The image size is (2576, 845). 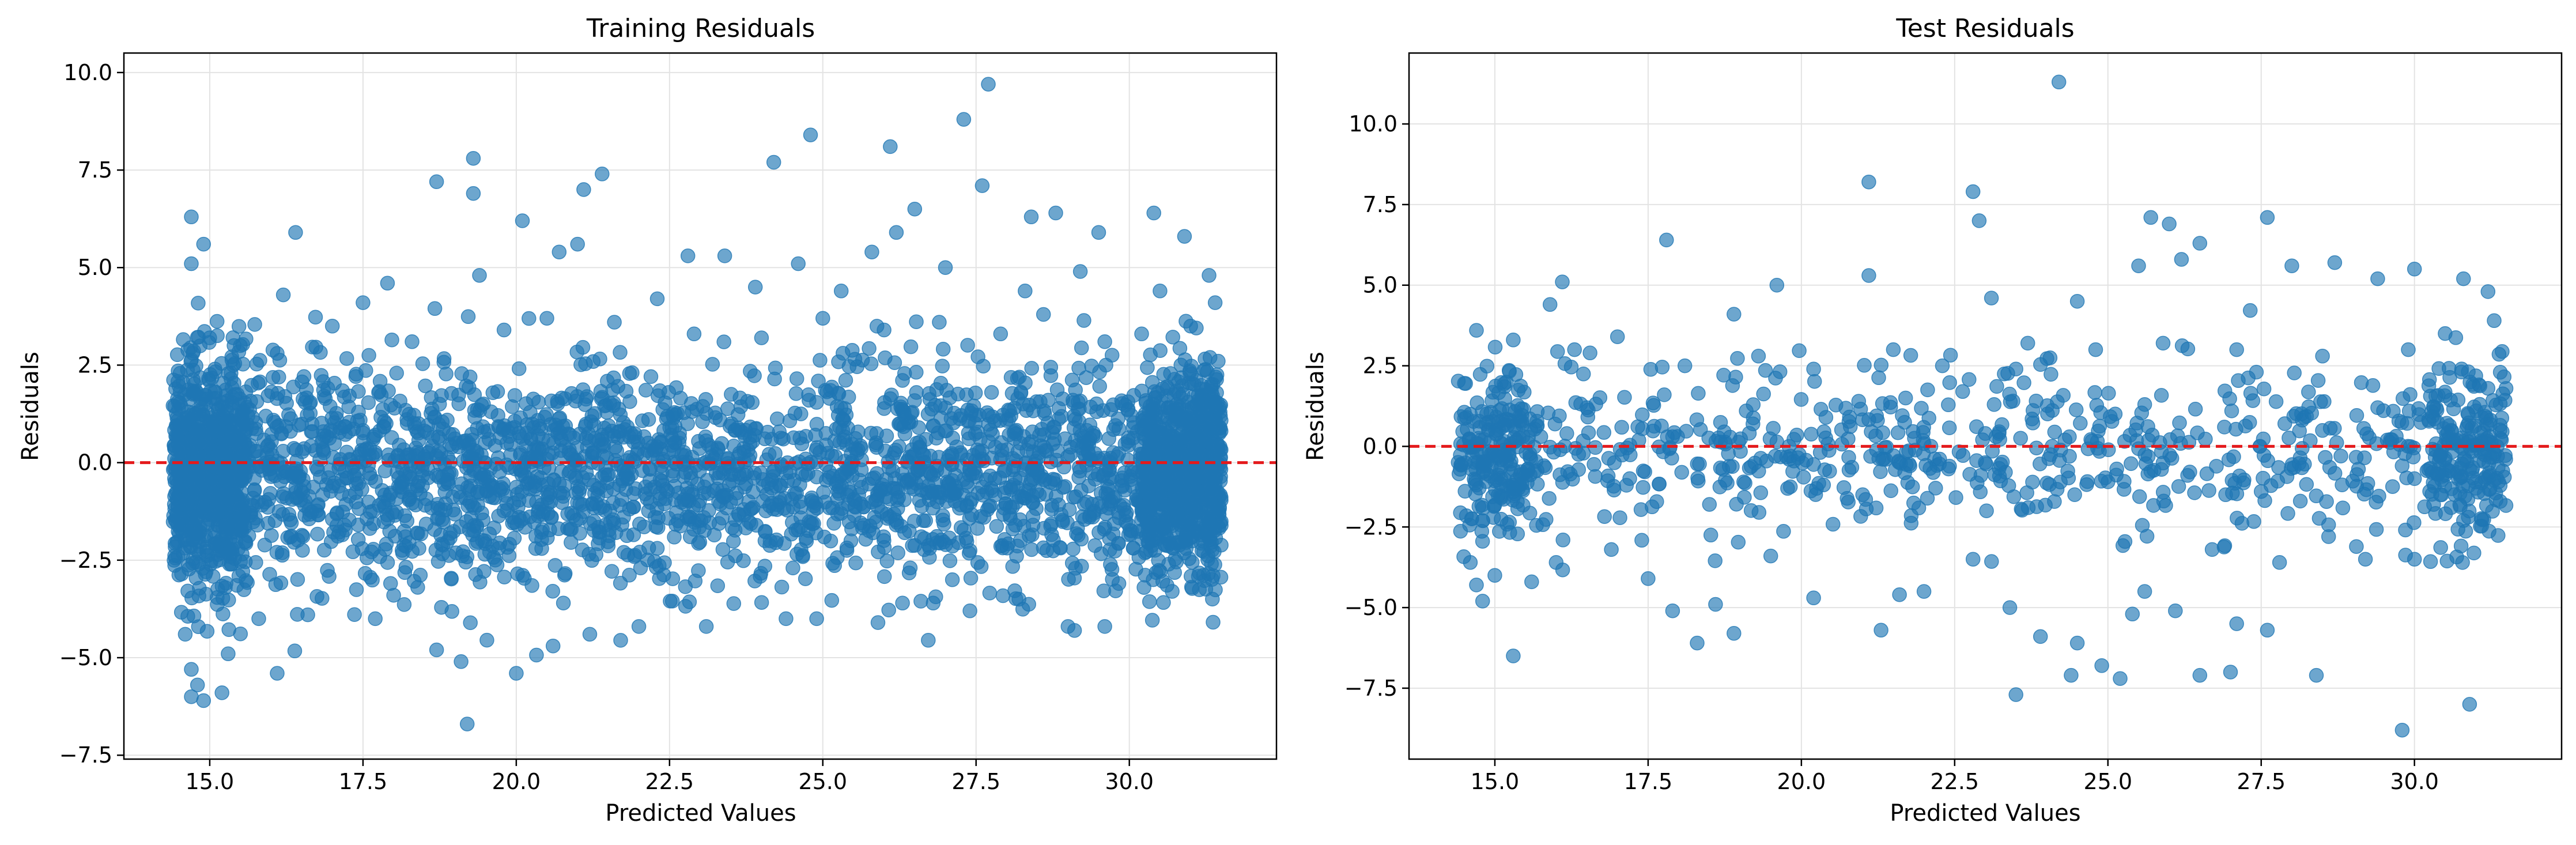 I want to click on y-tick-label: 2.5, so click(x=95, y=365).